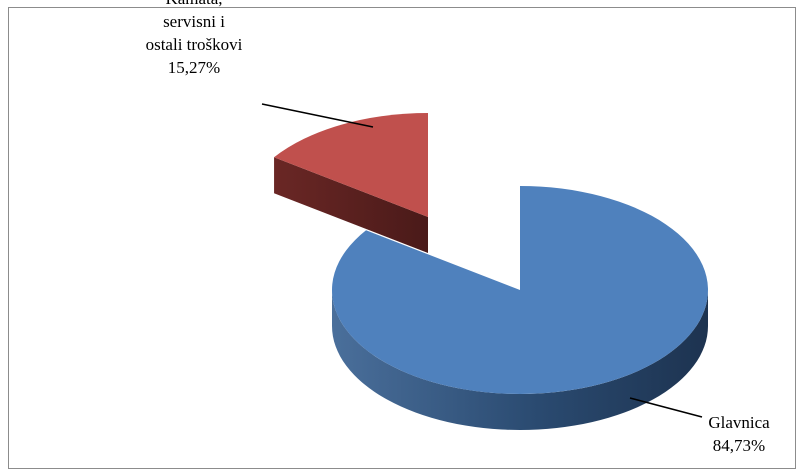 Image resolution: width=801 pixels, height=475 pixels. I want to click on data-label-name-kamata-servisni-i-ostali-troskovi: ostali troškovi, so click(194, 44).